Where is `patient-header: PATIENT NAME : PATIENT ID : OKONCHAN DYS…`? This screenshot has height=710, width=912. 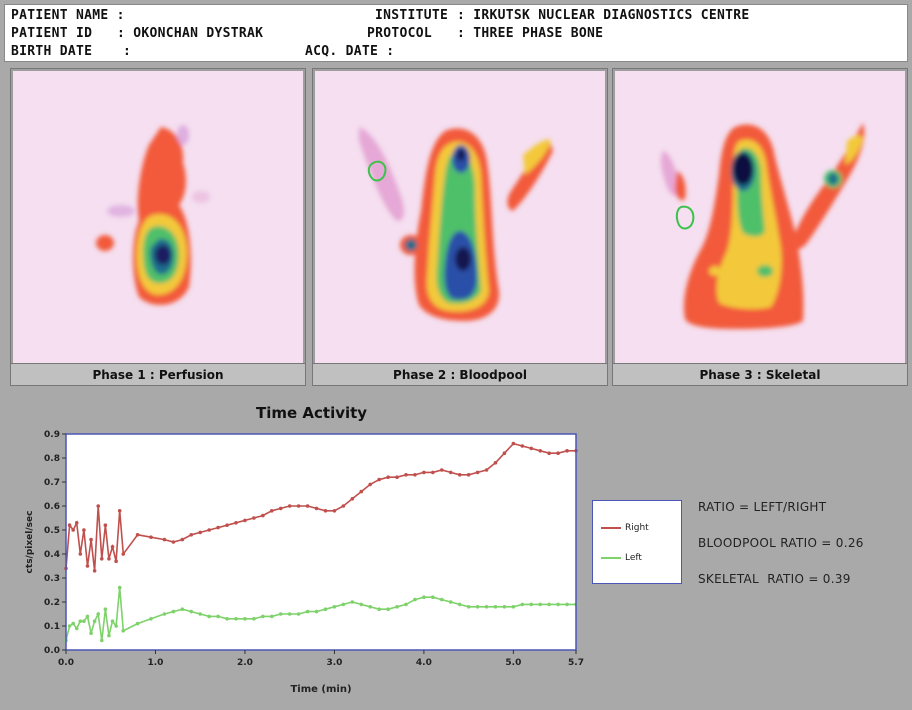 patient-header: PATIENT NAME : PATIENT ID : OKONCHAN DYS… is located at coordinates (456, 33).